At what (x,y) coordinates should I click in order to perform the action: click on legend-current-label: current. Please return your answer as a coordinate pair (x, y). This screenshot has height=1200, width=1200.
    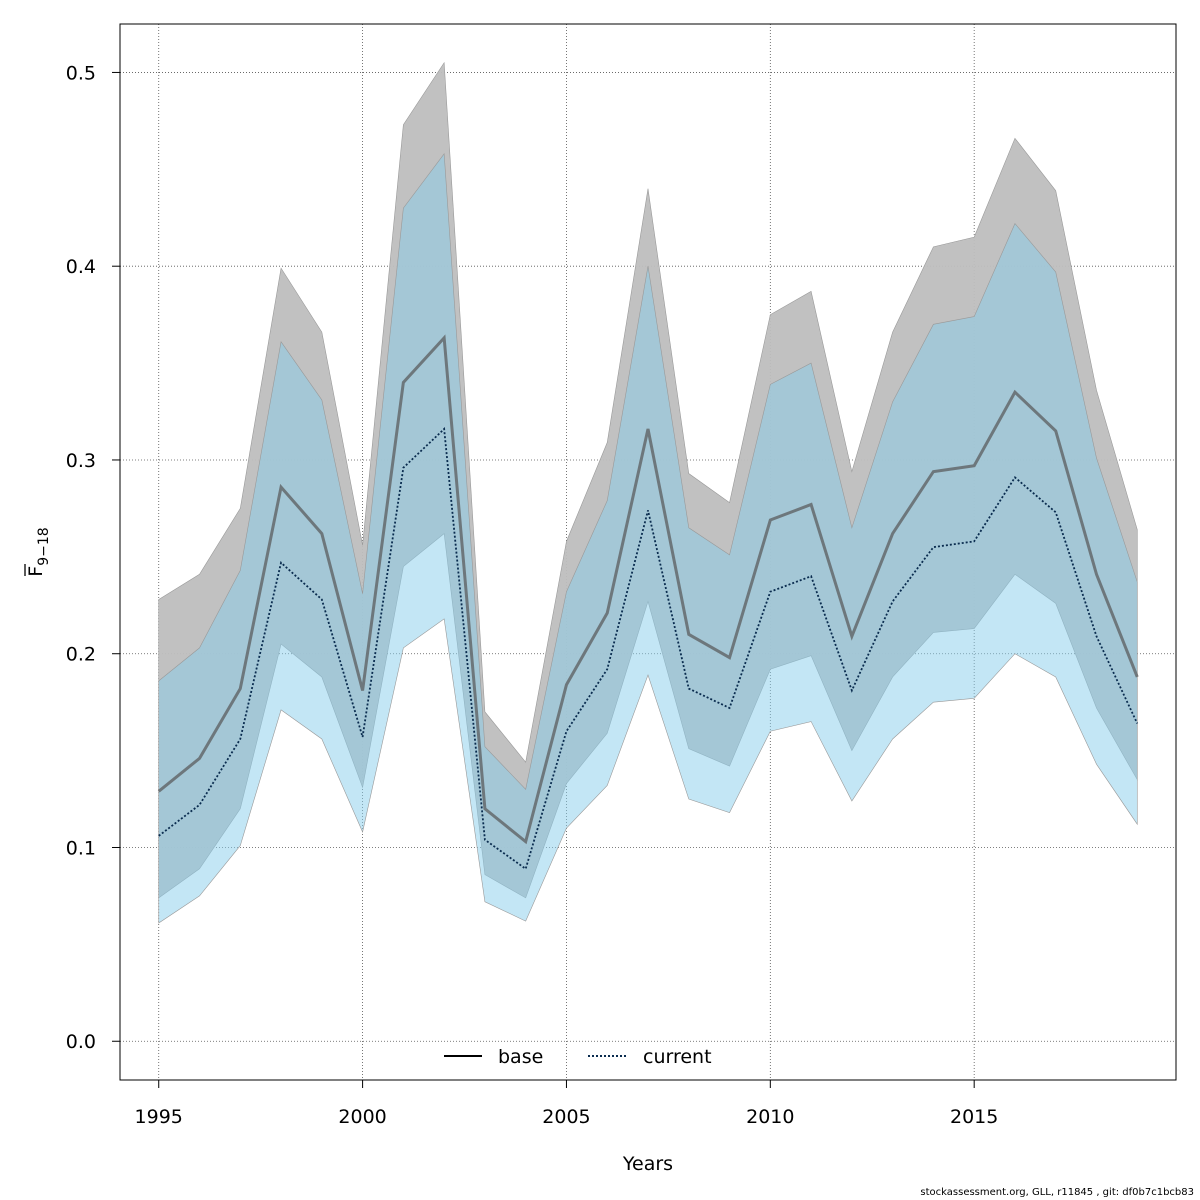
    Looking at the image, I should click on (677, 1057).